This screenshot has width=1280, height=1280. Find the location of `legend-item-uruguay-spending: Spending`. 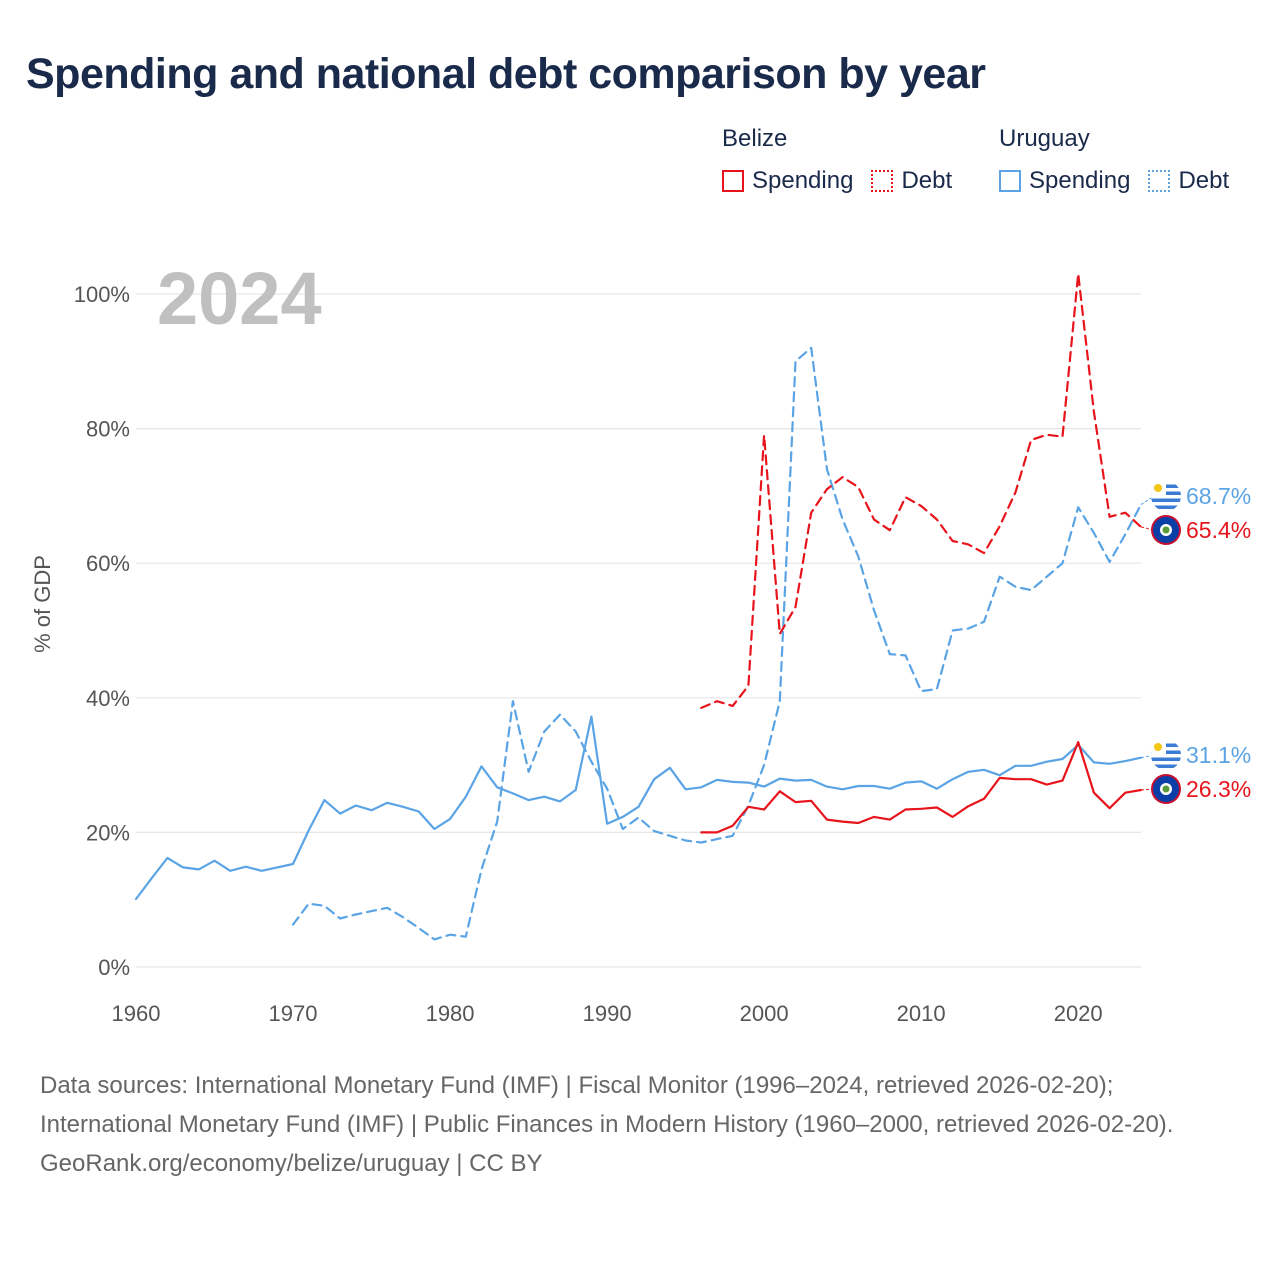

legend-item-uruguay-spending: Spending is located at coordinates (1064, 181).